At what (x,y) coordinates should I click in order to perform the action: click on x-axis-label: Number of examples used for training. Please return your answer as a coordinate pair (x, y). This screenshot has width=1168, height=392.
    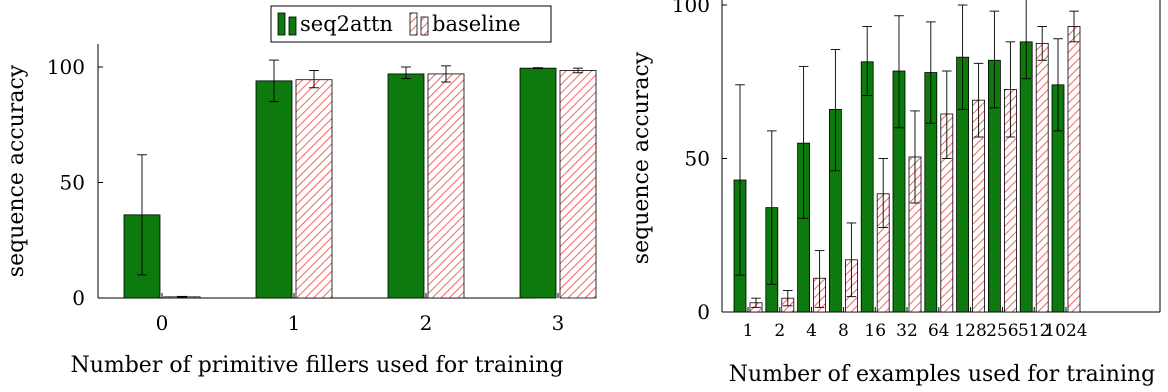
    Looking at the image, I should click on (942, 374).